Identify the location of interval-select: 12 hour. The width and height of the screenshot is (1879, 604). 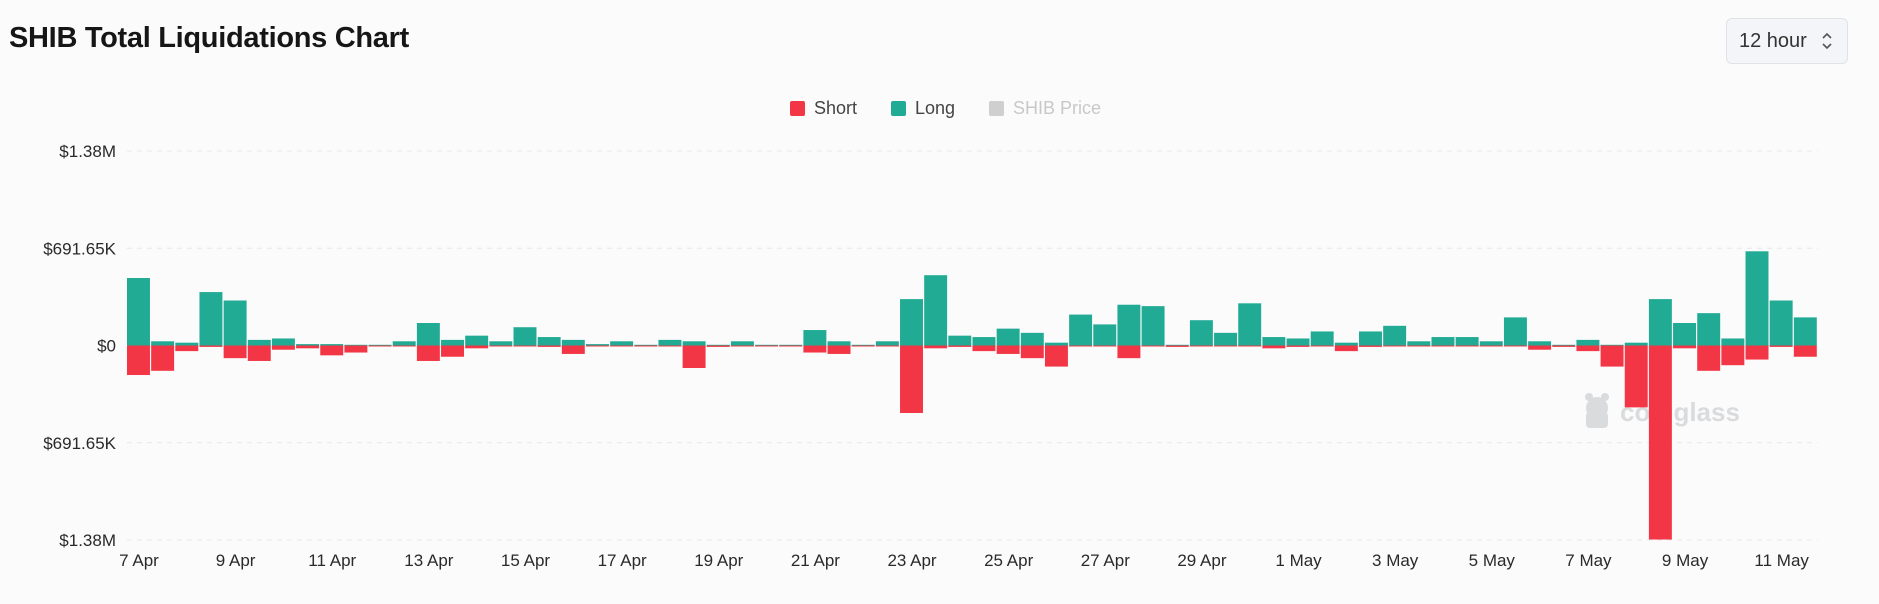
(1787, 41).